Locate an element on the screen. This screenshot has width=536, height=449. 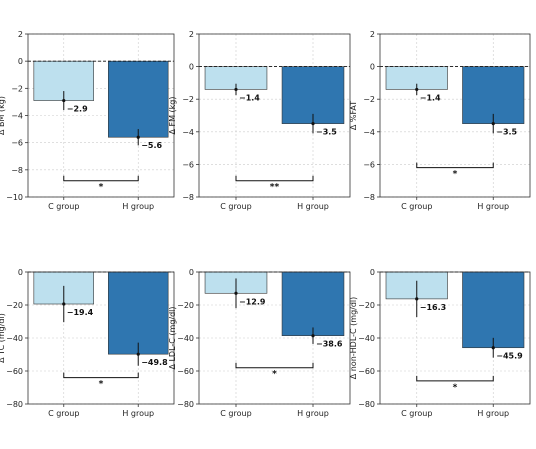
plot-frame is located at coordinates (455, 115).